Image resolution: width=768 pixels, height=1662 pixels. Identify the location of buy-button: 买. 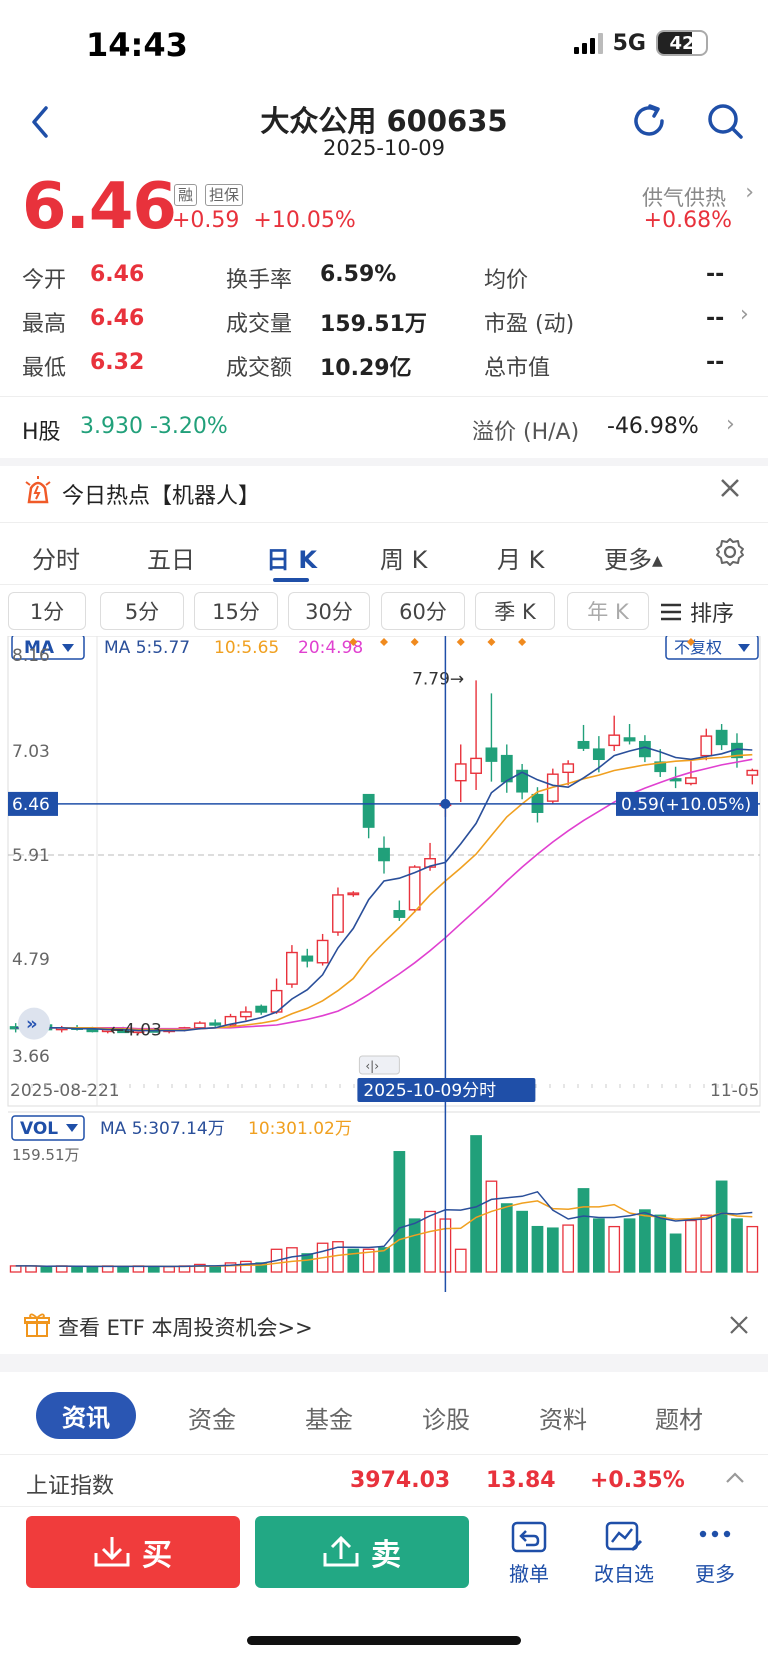
(133, 1552).